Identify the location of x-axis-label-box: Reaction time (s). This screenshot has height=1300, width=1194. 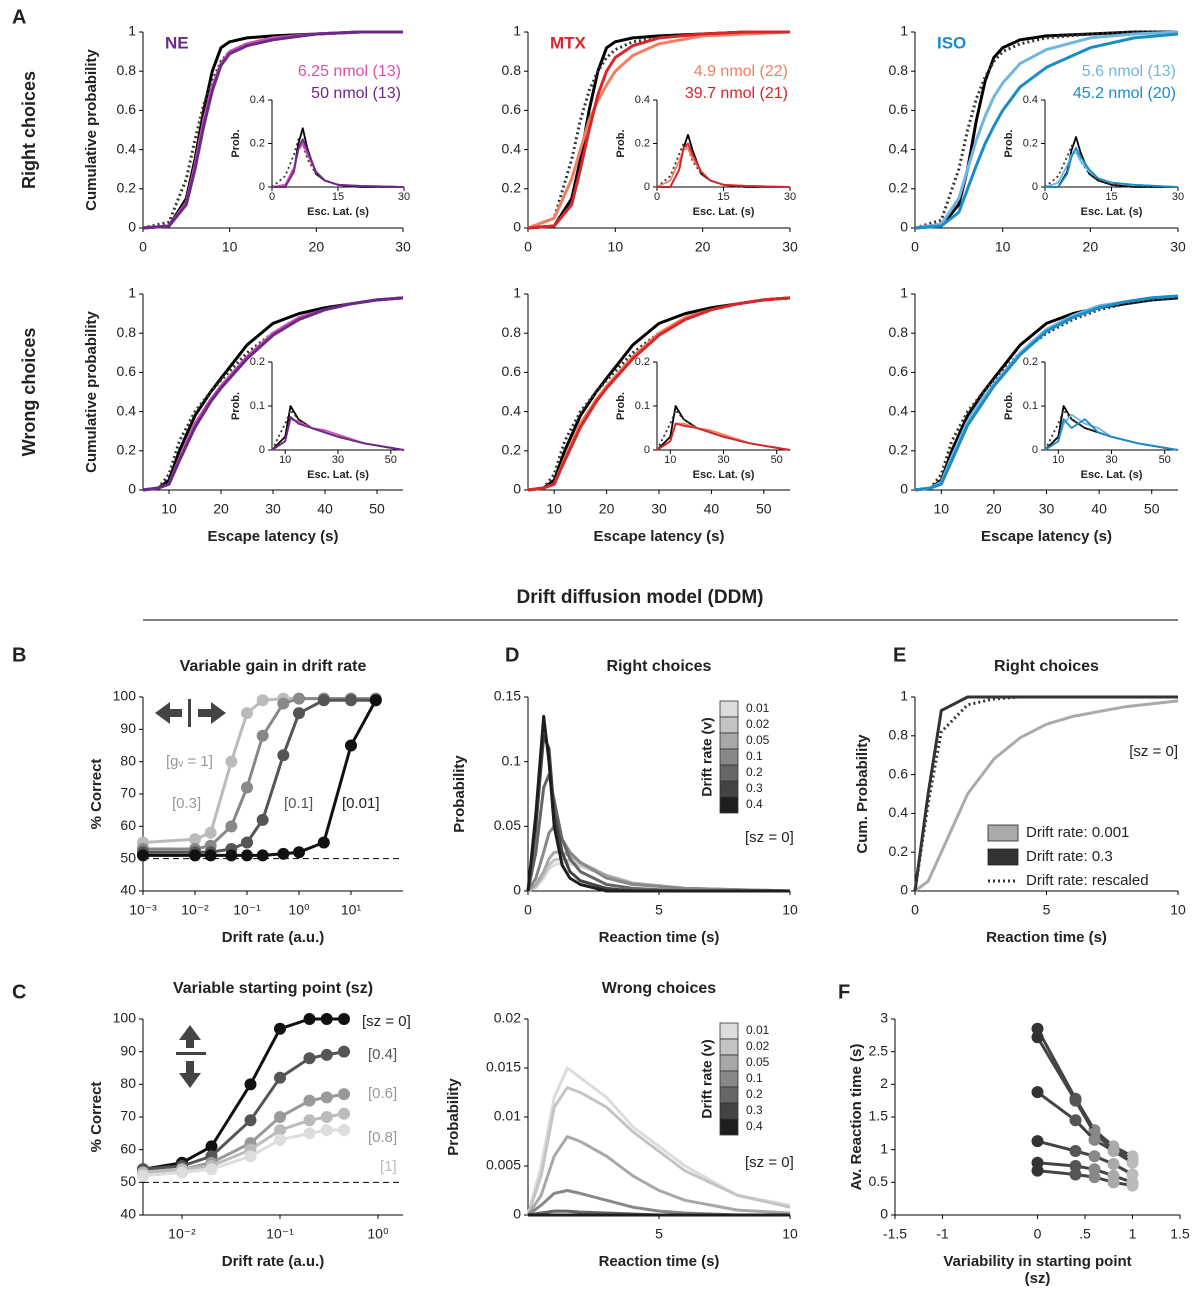
(1046, 937).